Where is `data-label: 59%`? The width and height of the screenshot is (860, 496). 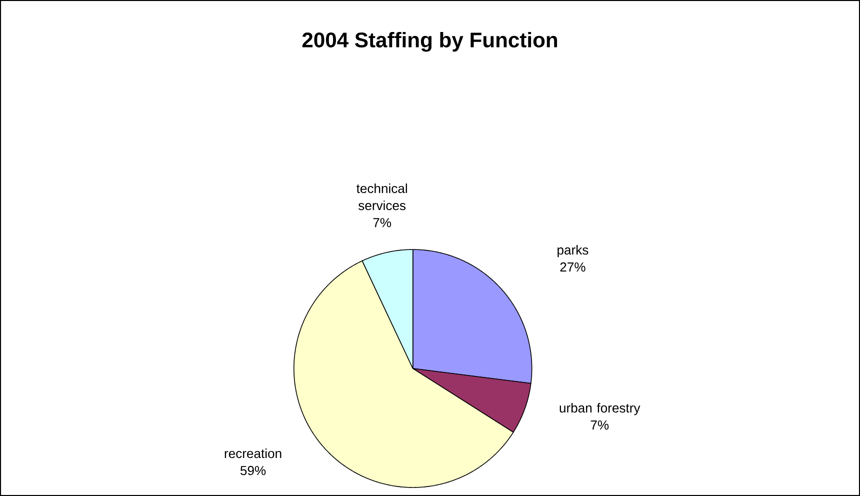 data-label: 59% is located at coordinates (253, 471).